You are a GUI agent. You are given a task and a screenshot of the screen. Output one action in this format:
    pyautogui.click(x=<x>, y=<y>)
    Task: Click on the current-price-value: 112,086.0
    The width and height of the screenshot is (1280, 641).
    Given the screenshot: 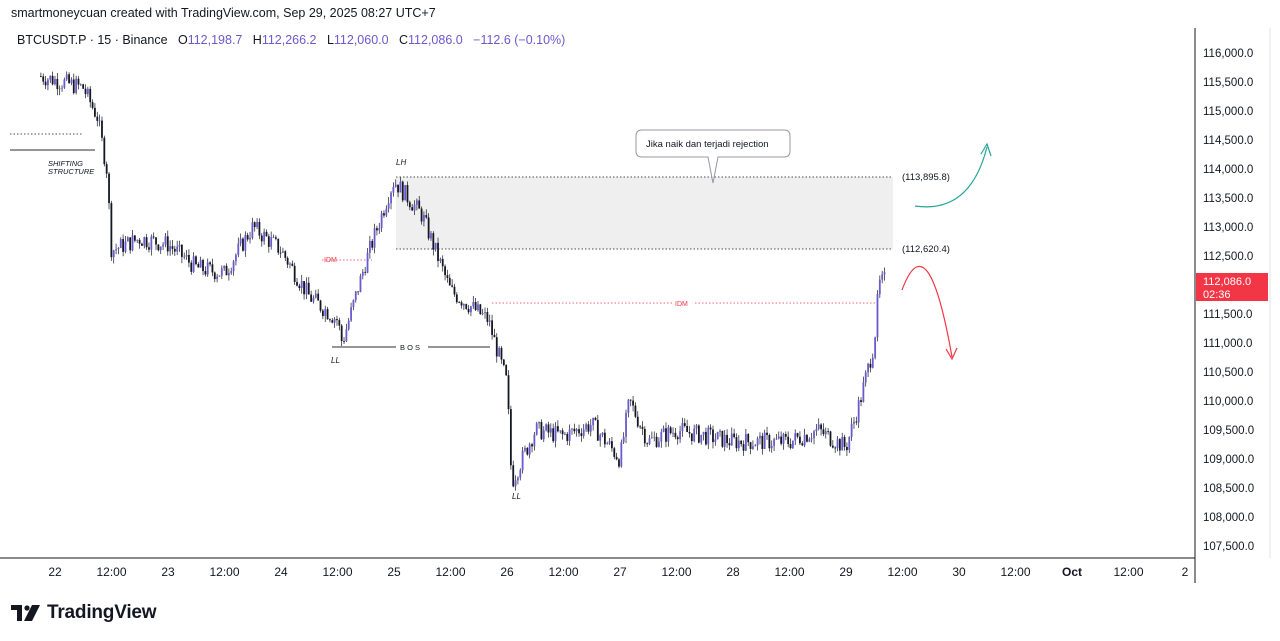 What is the action you would take?
    pyautogui.click(x=1227, y=282)
    